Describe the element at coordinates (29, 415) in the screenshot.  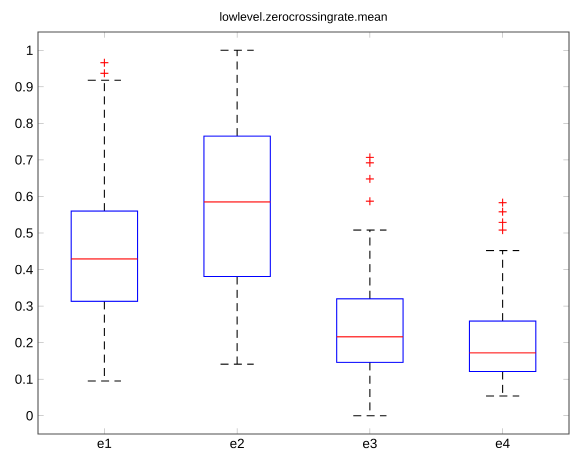
I see `y-tick-label: 0` at that location.